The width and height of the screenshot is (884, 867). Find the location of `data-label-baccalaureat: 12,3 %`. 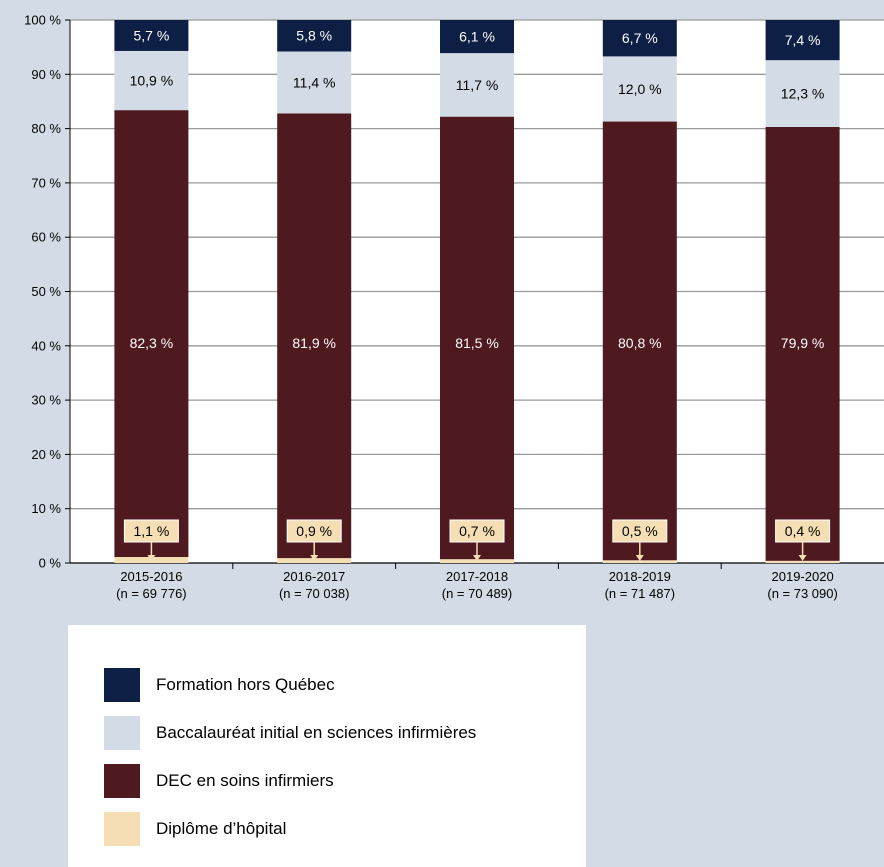

data-label-baccalaureat: 12,3 % is located at coordinates (803, 94).